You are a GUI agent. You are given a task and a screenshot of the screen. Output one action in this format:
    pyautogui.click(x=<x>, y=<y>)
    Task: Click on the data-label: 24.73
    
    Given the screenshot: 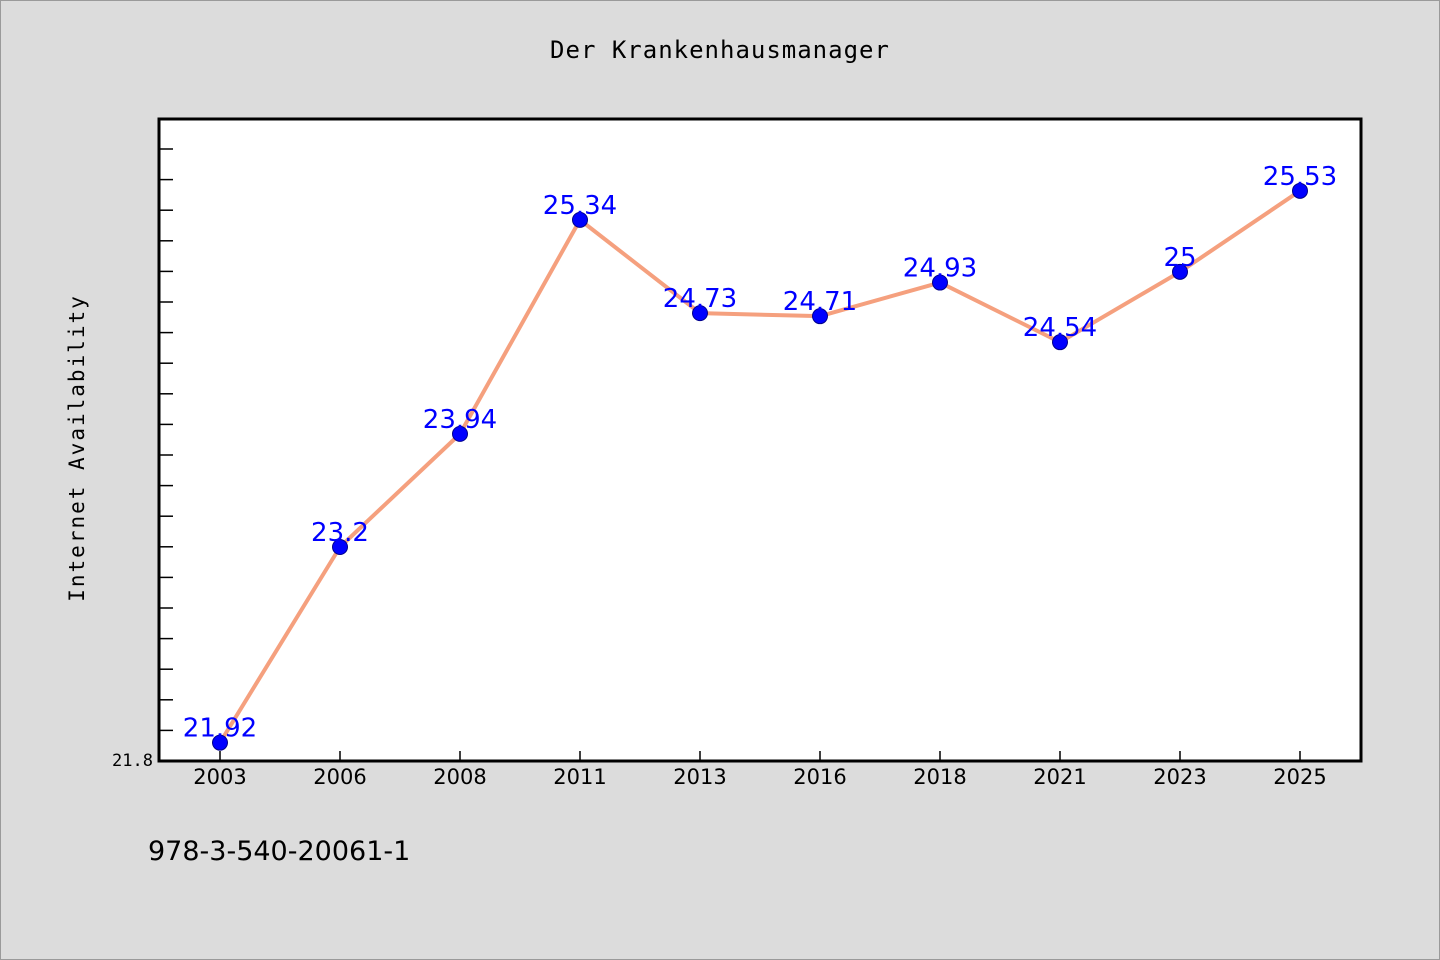 What is the action you would take?
    pyautogui.click(x=700, y=299)
    